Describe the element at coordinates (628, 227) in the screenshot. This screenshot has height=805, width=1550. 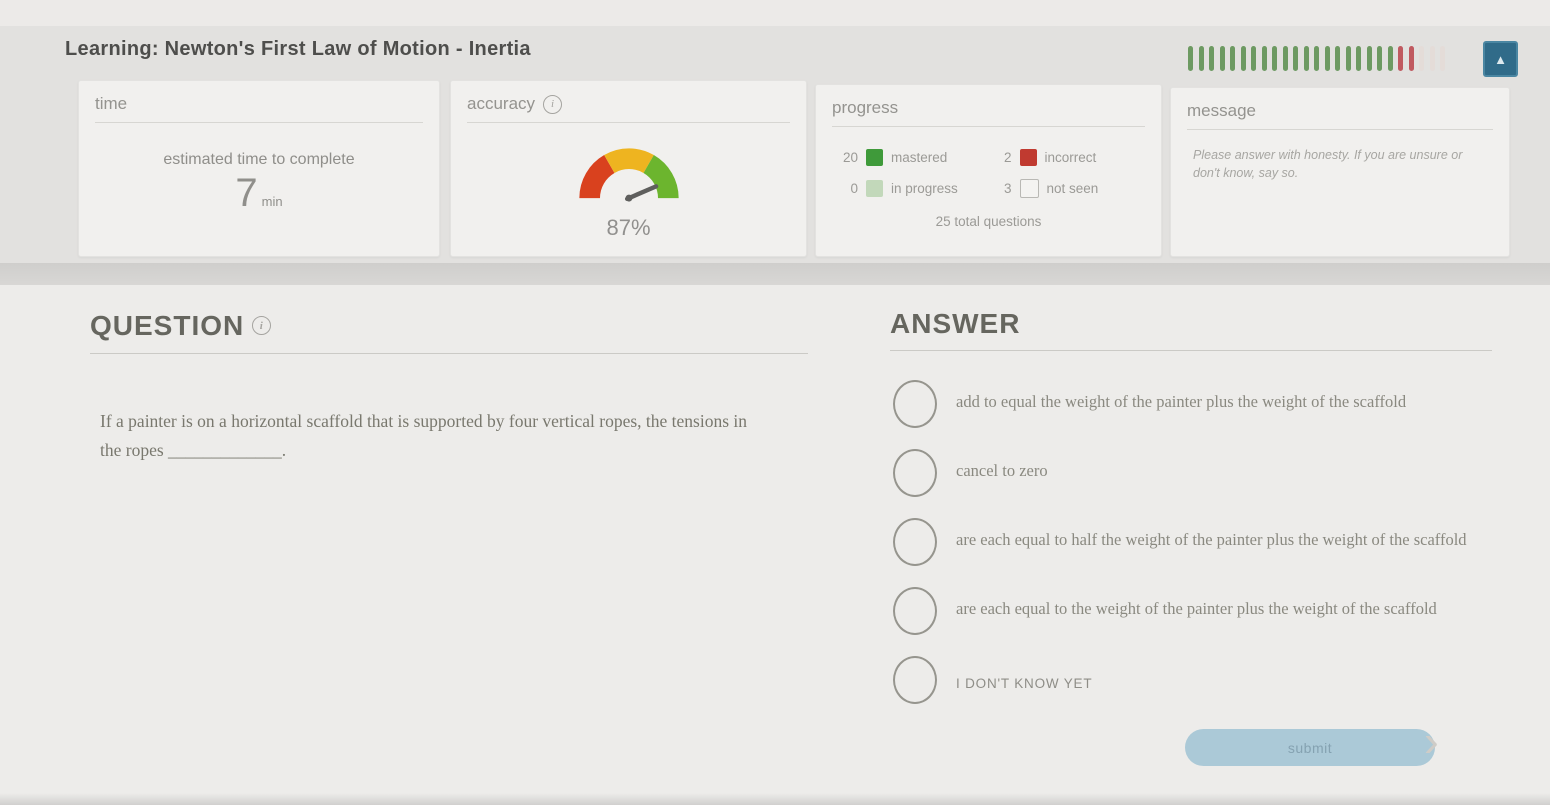
I see `accuracy-percent: 87%` at that location.